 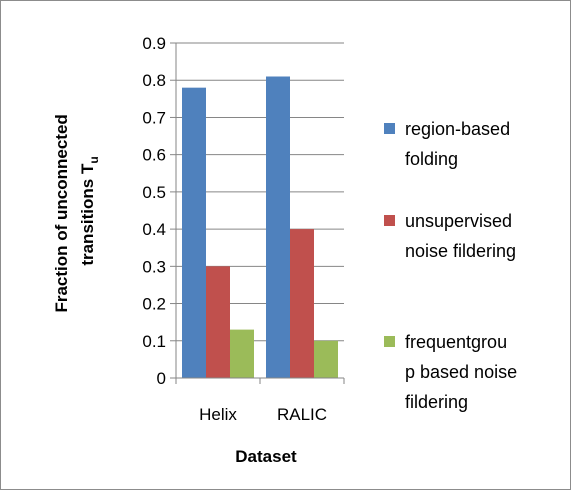 What do you see at coordinates (458, 221) in the screenshot?
I see `legend-label: unsupervised` at bounding box center [458, 221].